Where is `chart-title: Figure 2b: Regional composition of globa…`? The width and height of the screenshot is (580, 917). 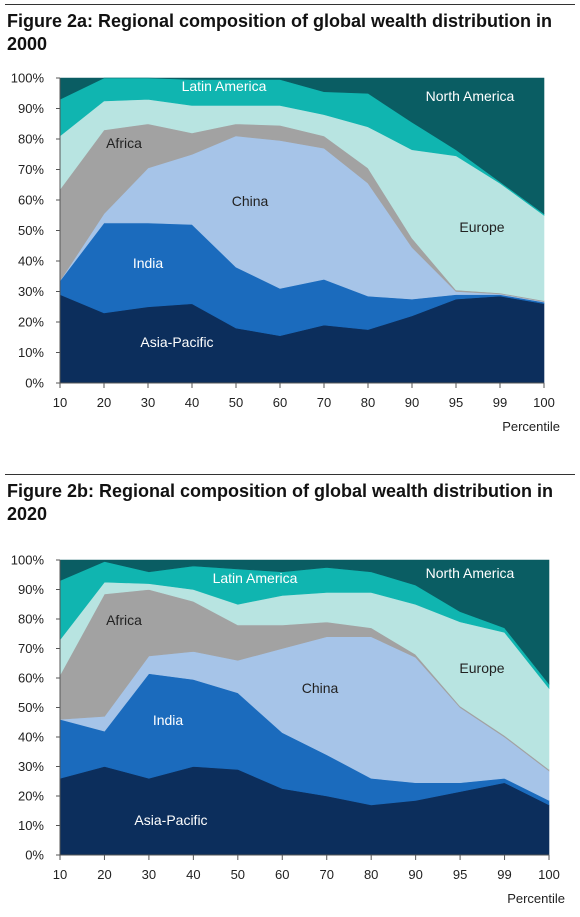 chart-title: Figure 2b: Regional composition of globa… is located at coordinates (280, 502).